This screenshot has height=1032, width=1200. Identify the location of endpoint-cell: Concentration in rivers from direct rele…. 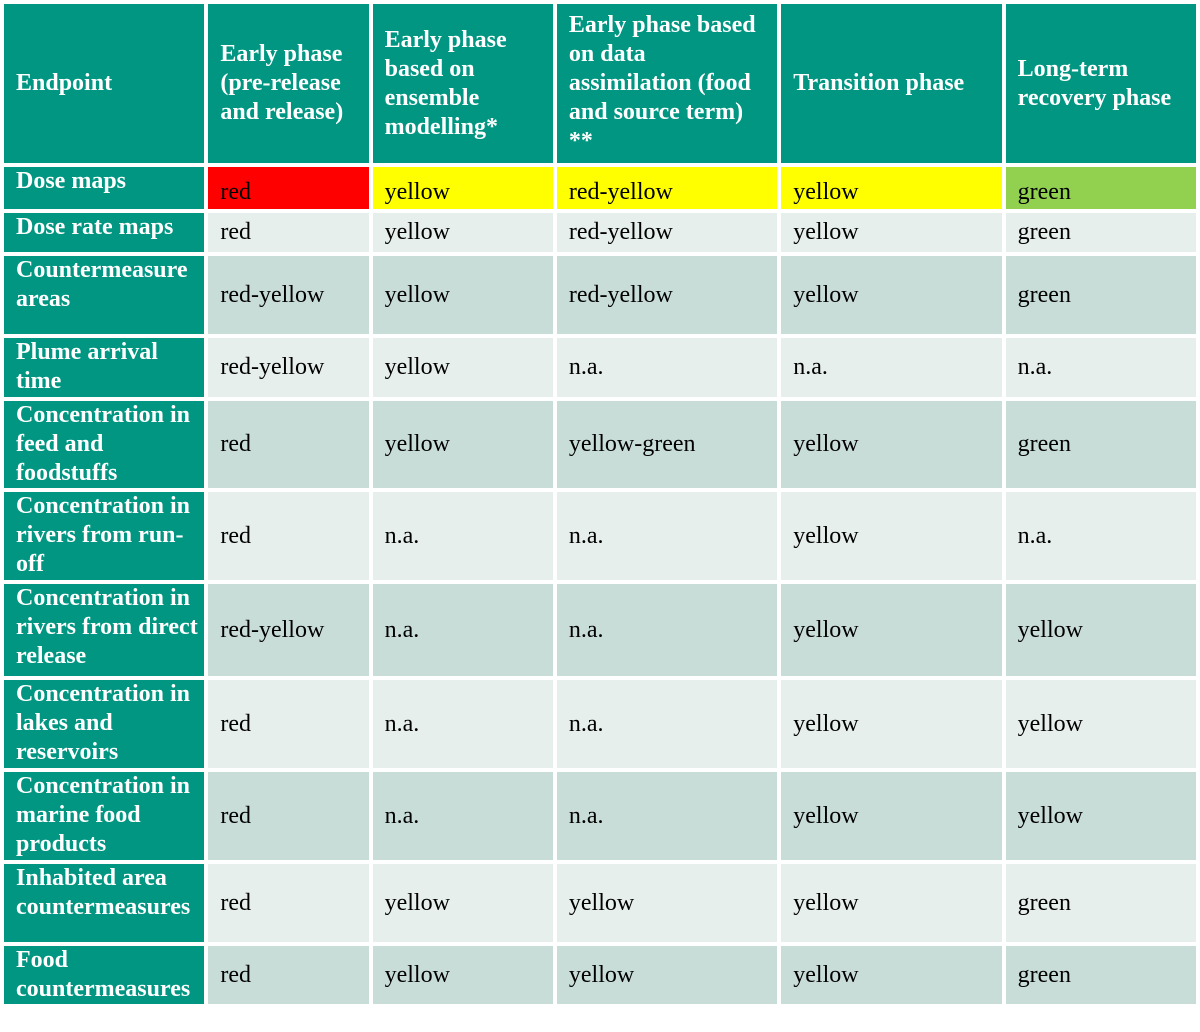
(104, 630).